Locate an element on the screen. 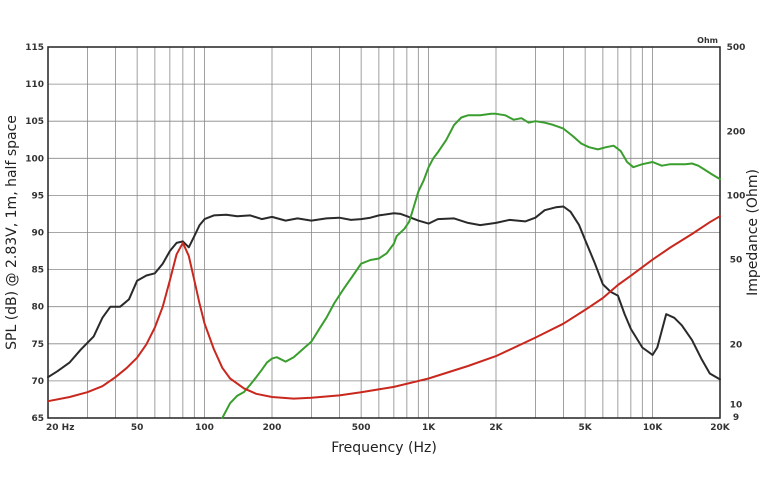 The width and height of the screenshot is (767, 484). y-tick-label: 105 is located at coordinates (34, 122).